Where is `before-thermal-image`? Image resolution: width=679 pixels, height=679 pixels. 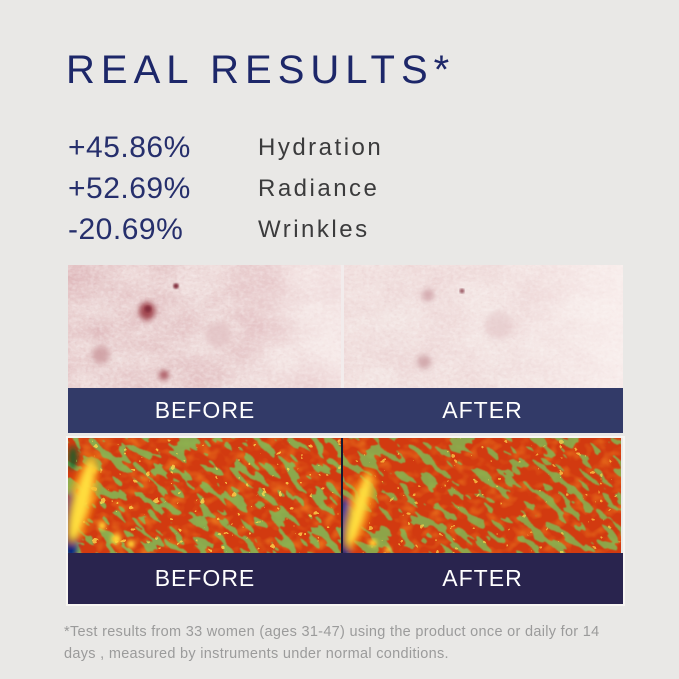 before-thermal-image is located at coordinates (204, 495).